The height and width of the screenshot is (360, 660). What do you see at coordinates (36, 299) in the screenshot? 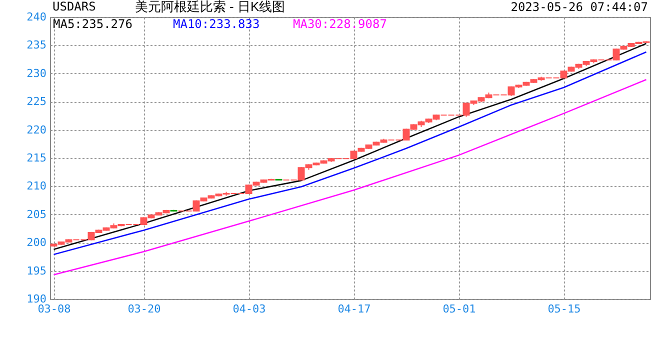
I see `y-tick-label: 190` at bounding box center [36, 299].